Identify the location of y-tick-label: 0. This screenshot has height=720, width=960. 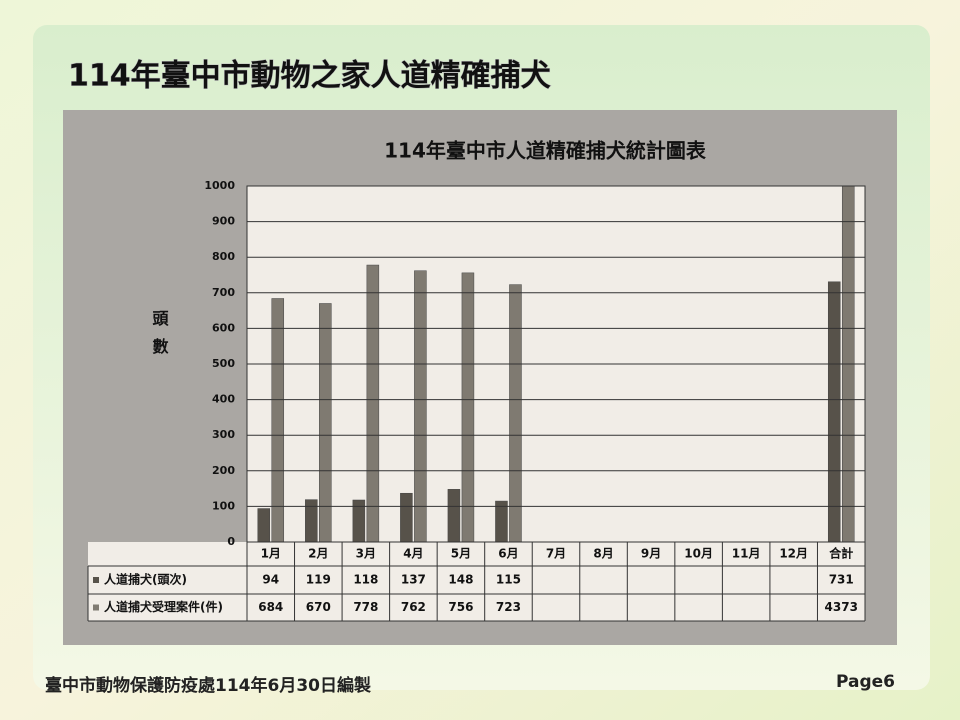
(231, 541).